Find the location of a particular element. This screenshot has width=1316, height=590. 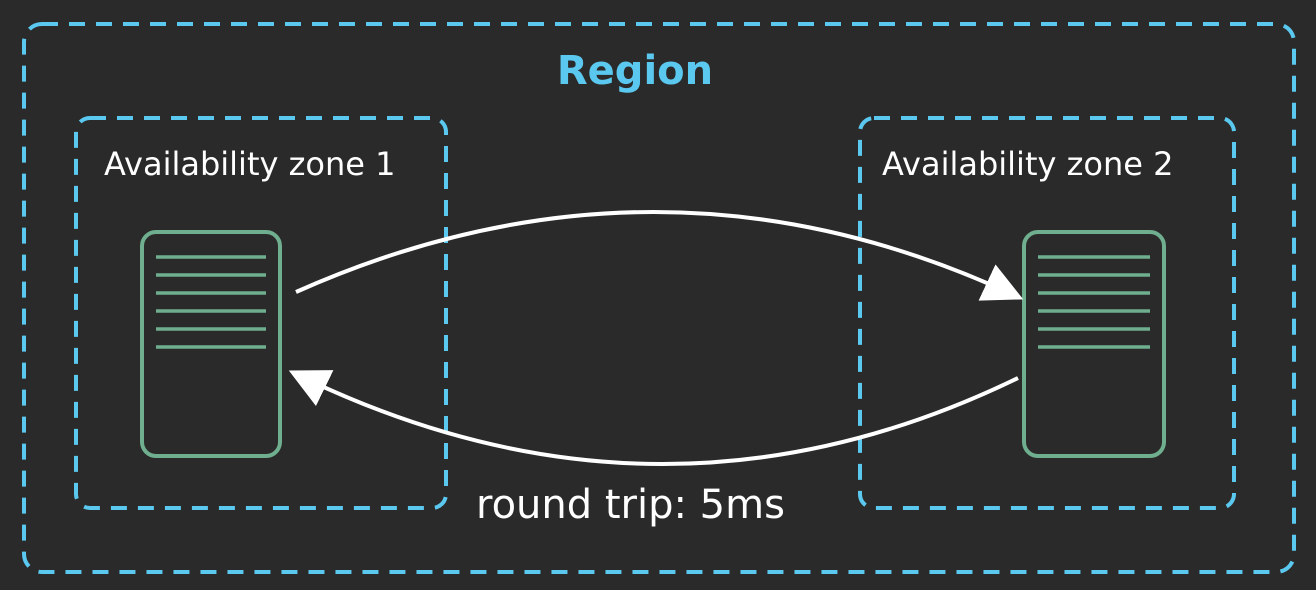

server1-icon is located at coordinates (211, 344).